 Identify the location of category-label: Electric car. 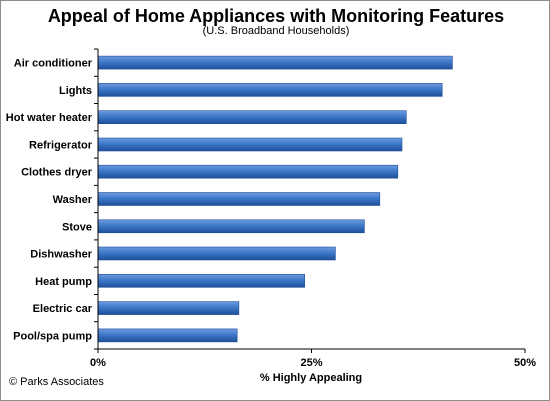
(63, 309).